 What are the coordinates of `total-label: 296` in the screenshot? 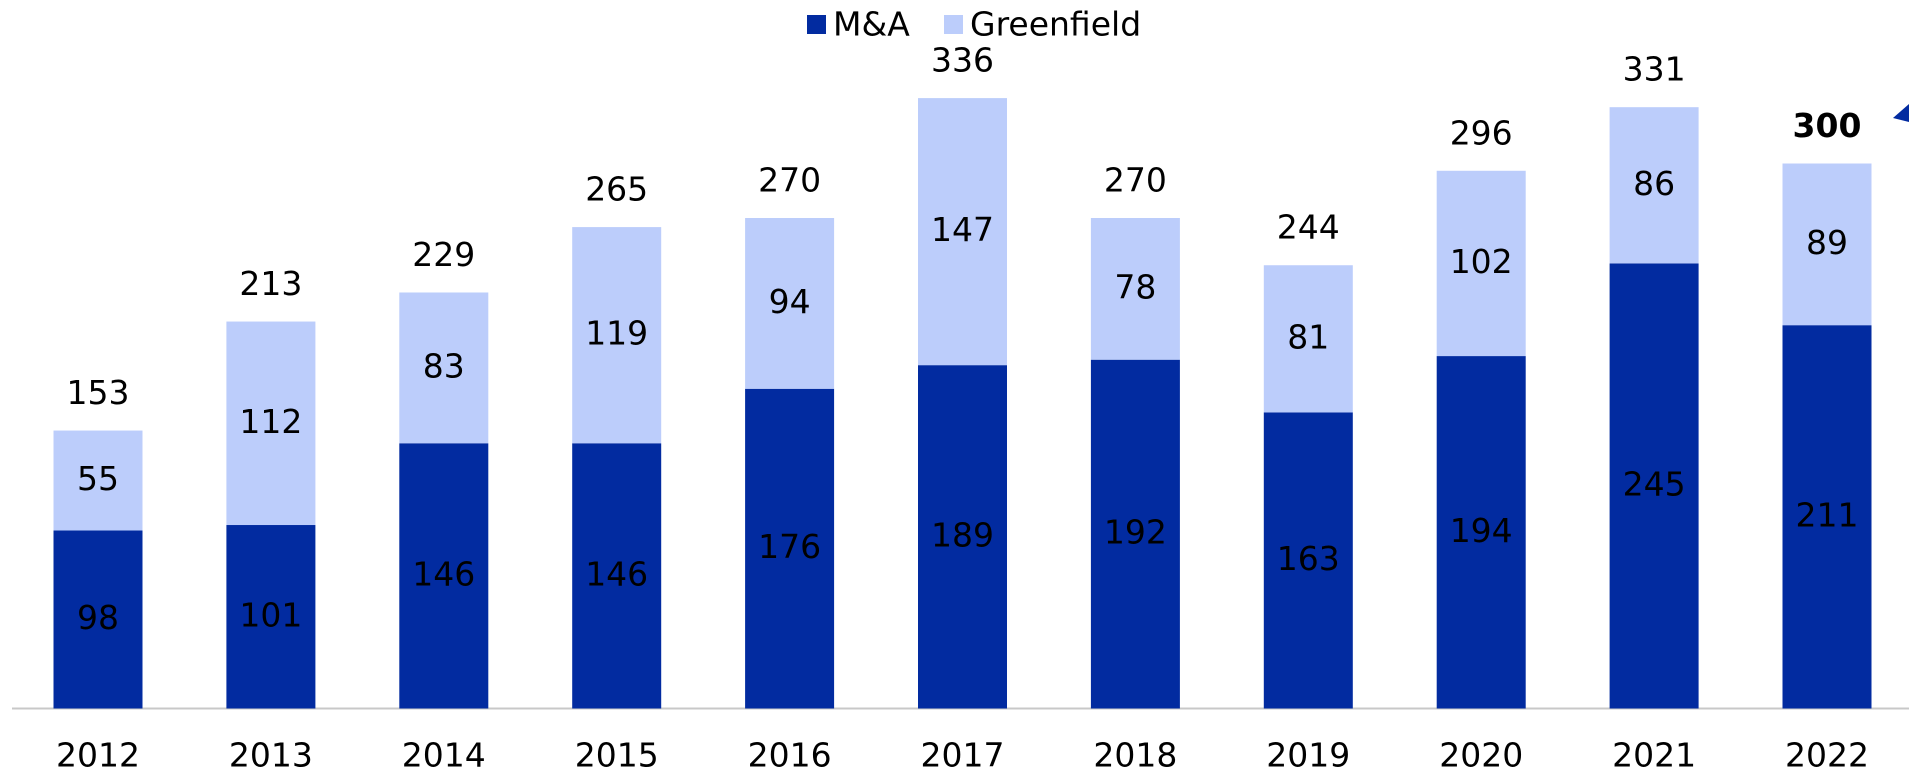 It's located at (1481, 132).